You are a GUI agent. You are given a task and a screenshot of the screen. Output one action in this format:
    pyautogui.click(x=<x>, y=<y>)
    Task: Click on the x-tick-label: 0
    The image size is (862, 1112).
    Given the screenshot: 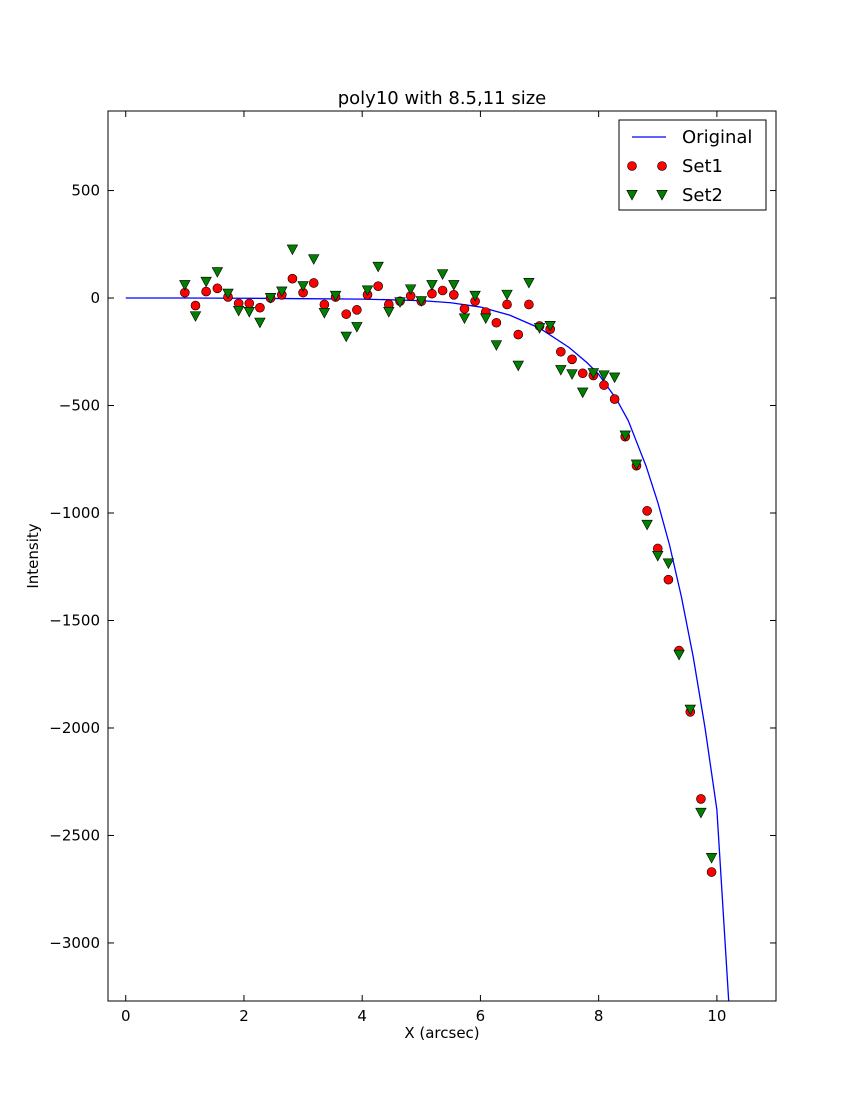 What is the action you would take?
    pyautogui.click(x=126, y=1016)
    